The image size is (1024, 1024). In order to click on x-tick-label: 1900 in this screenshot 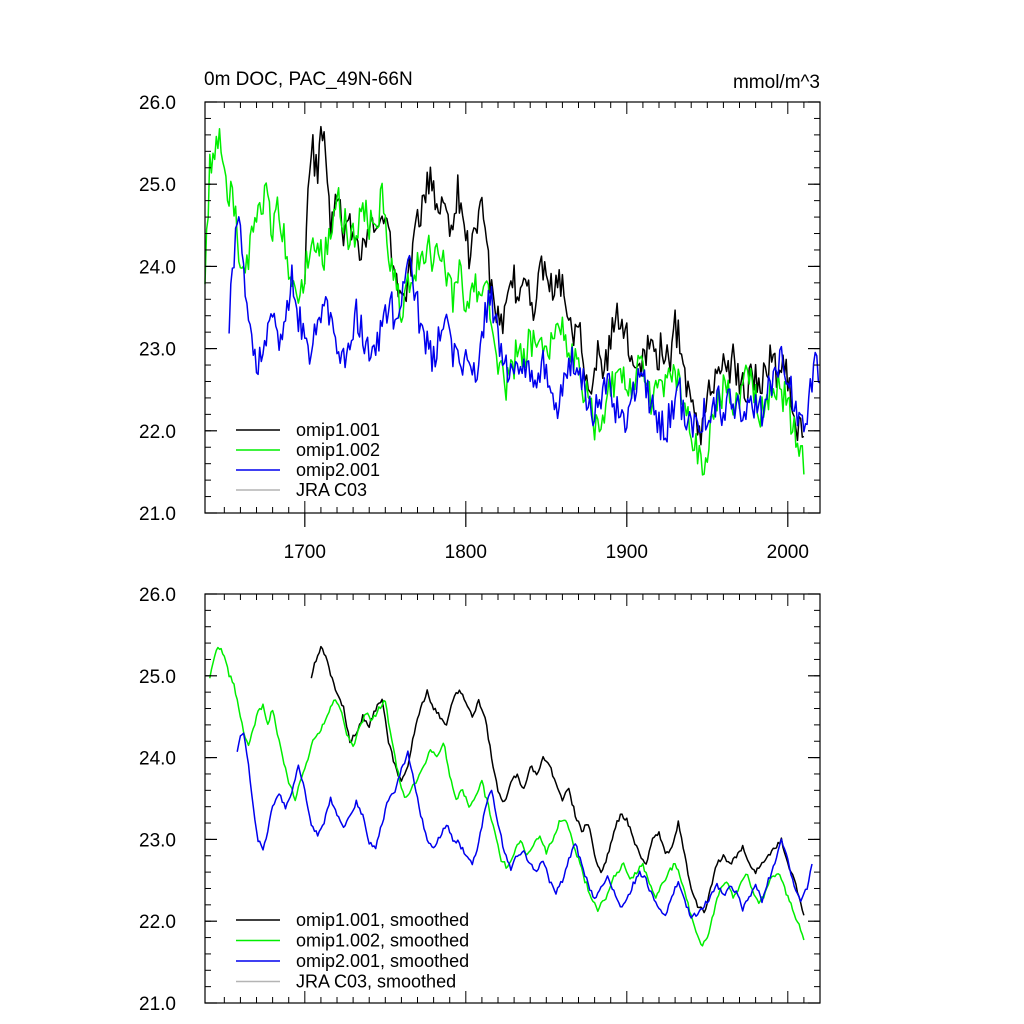, I will do `click(627, 552)`.